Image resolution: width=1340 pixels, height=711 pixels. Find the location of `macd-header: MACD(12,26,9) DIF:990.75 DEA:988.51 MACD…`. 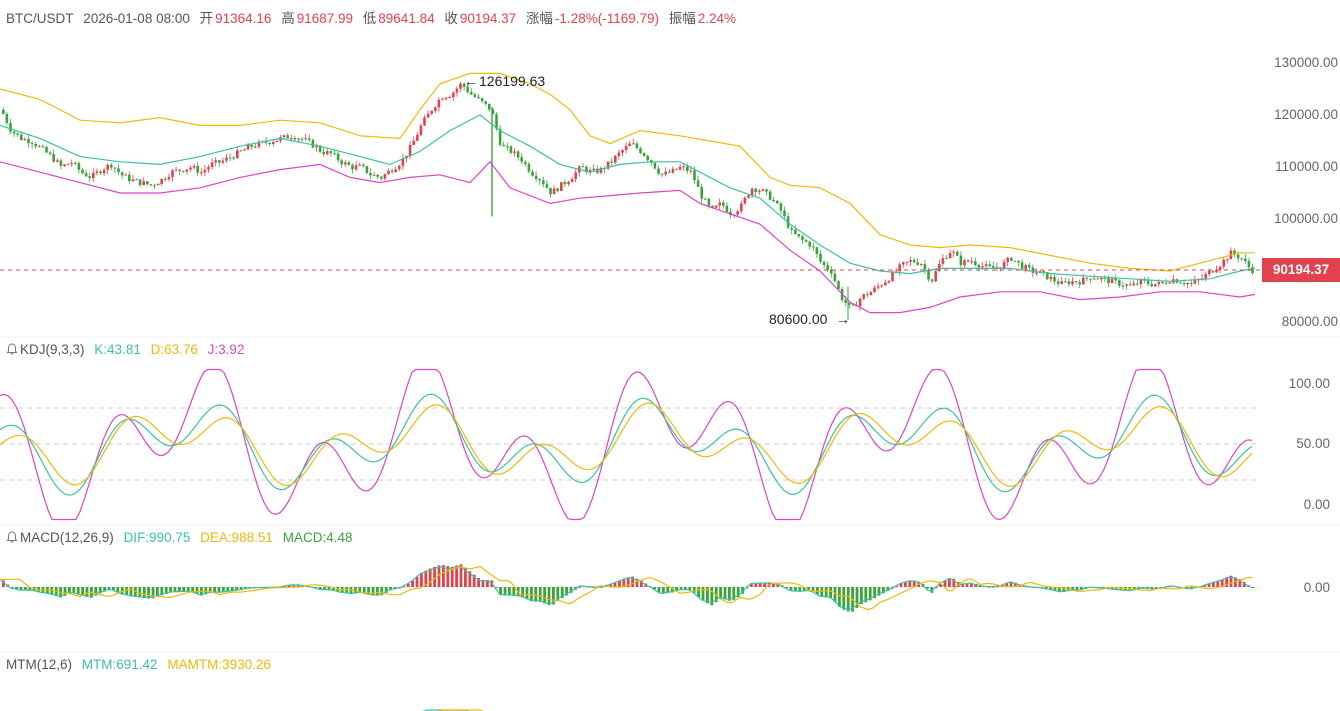

macd-header: MACD(12,26,9) DIF:990.75 DEA:988.51 MACD… is located at coordinates (182, 537).